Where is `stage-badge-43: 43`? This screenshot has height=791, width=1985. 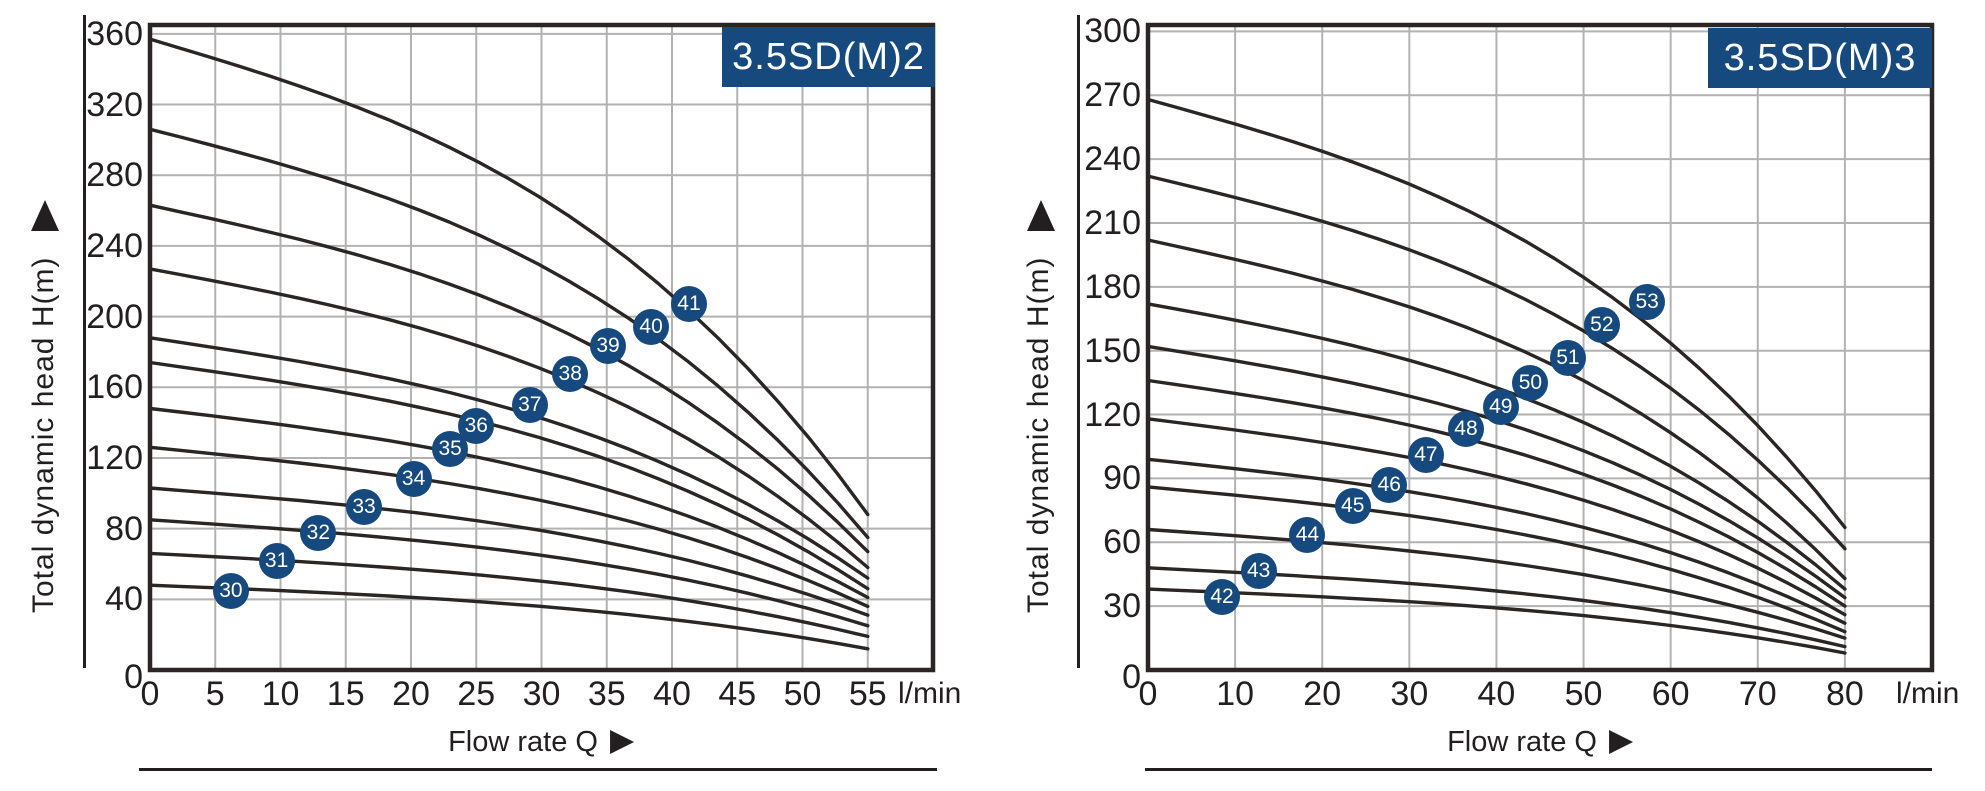 stage-badge-43: 43 is located at coordinates (1258, 571).